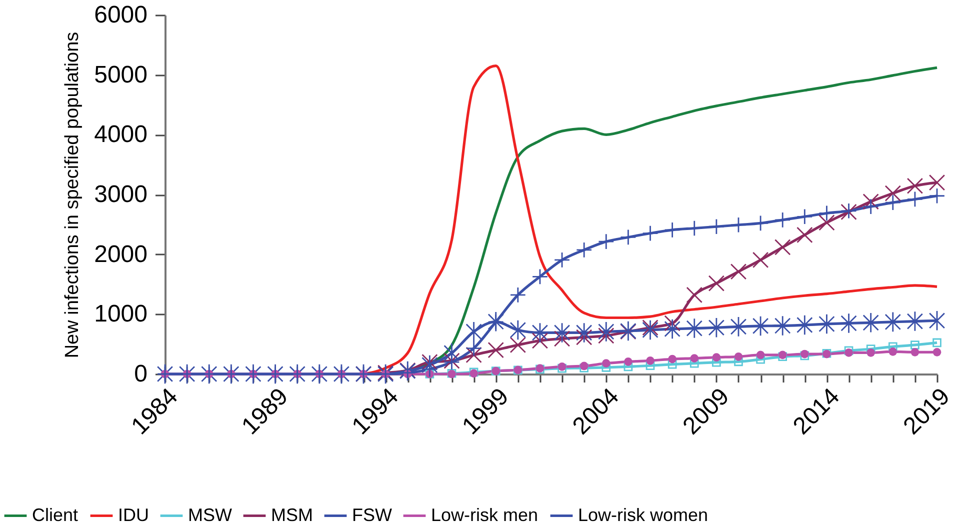 This screenshot has width=964, height=528. I want to click on y-tick-label: 6000, so click(121, 15).